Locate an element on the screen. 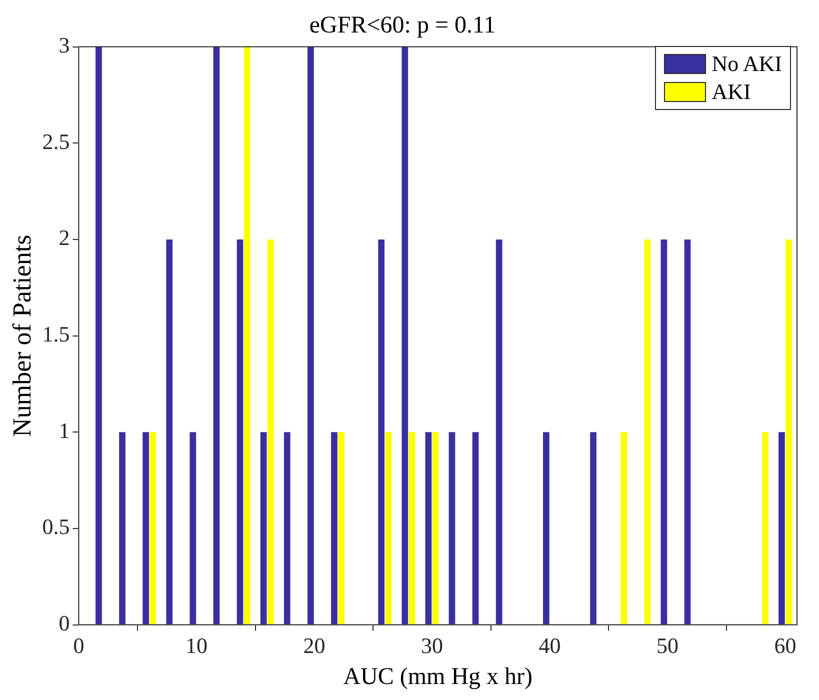 This screenshot has height=700, width=819. y-tick-label: 1.5 is located at coordinates (56, 334).